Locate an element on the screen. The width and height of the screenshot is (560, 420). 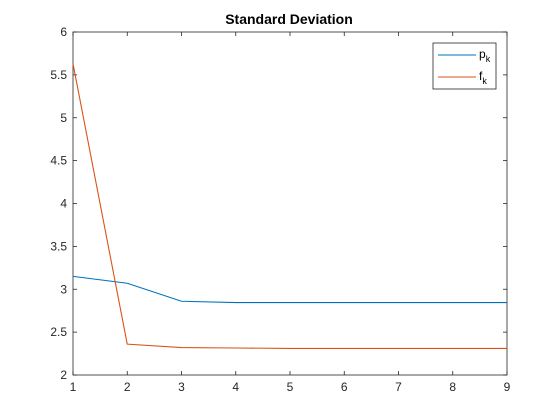
y-tick-label: 2.5 is located at coordinates (58, 332).